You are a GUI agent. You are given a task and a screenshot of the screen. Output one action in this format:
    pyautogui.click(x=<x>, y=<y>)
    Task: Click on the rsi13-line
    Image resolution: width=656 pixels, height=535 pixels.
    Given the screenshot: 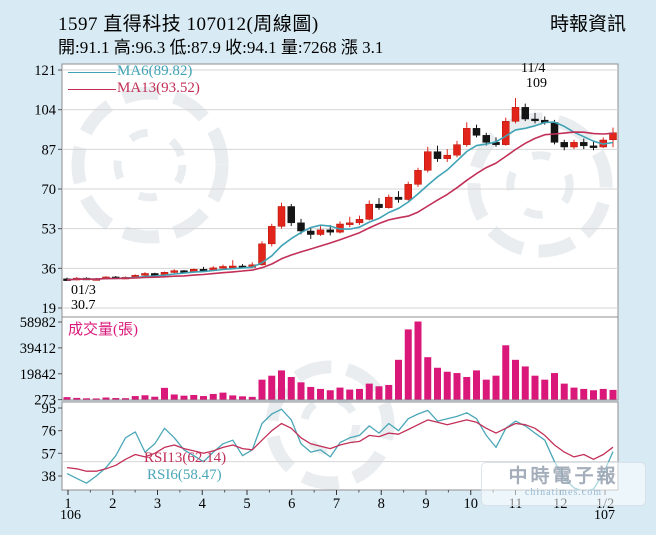 What is the action you would take?
    pyautogui.click(x=340, y=445)
    